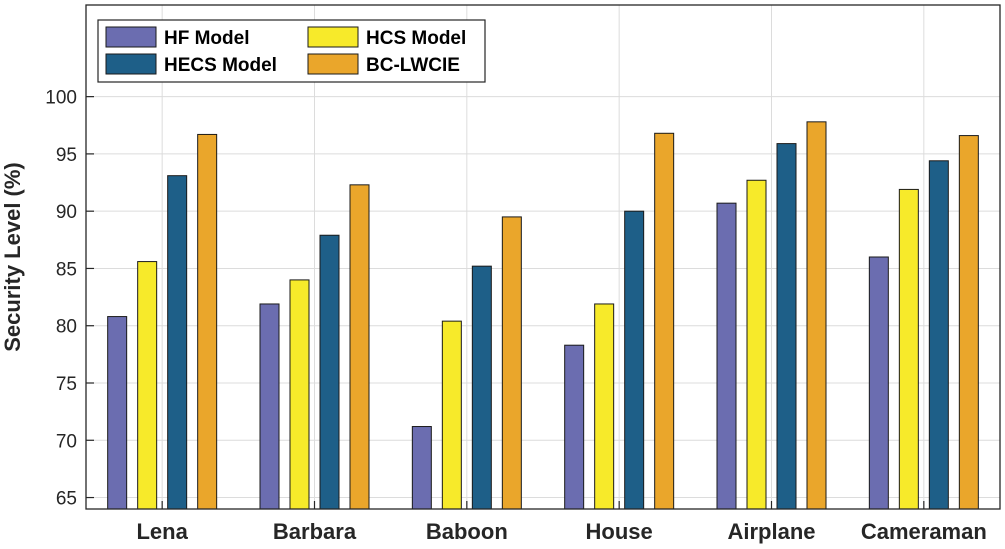  What do you see at coordinates (421, 468) in the screenshot?
I see `bar-hf-model-baboon` at bounding box center [421, 468].